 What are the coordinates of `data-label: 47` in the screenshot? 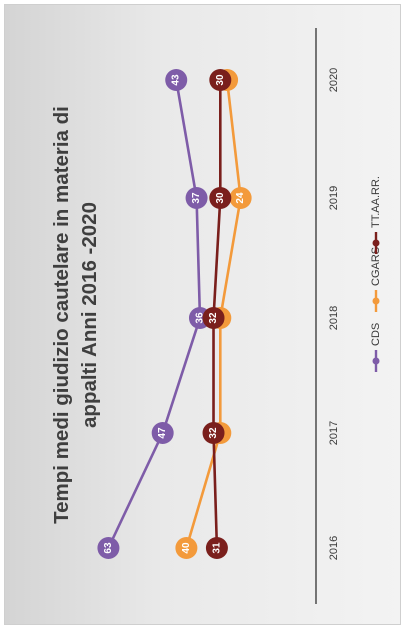 It's located at (162, 433).